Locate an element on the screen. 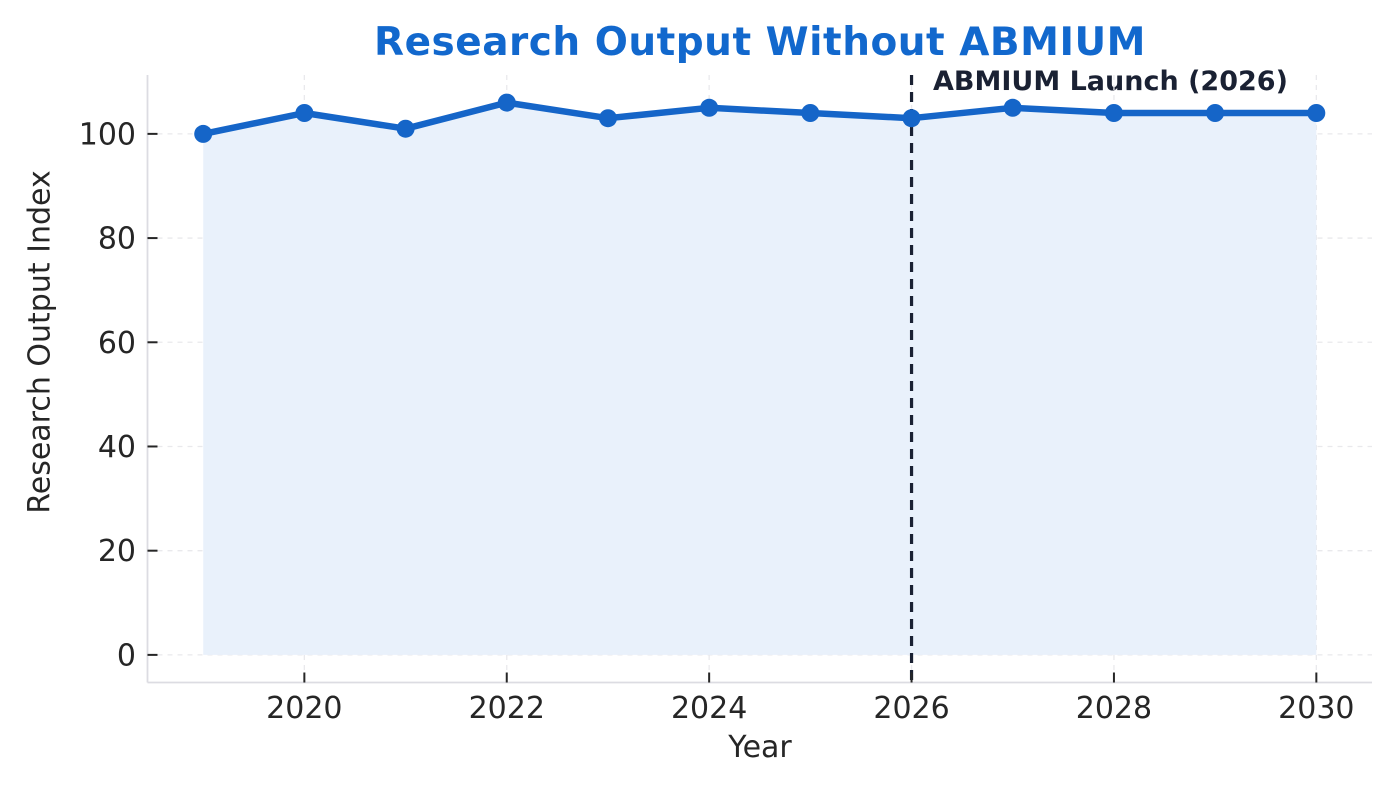 The width and height of the screenshot is (1400, 800). x-tick-label: 2030 is located at coordinates (1316, 708).